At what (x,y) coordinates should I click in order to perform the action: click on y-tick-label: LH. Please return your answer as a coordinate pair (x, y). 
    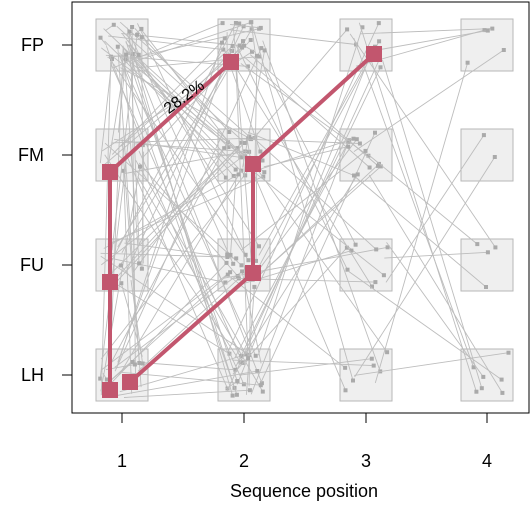
    Looking at the image, I should click on (32, 375).